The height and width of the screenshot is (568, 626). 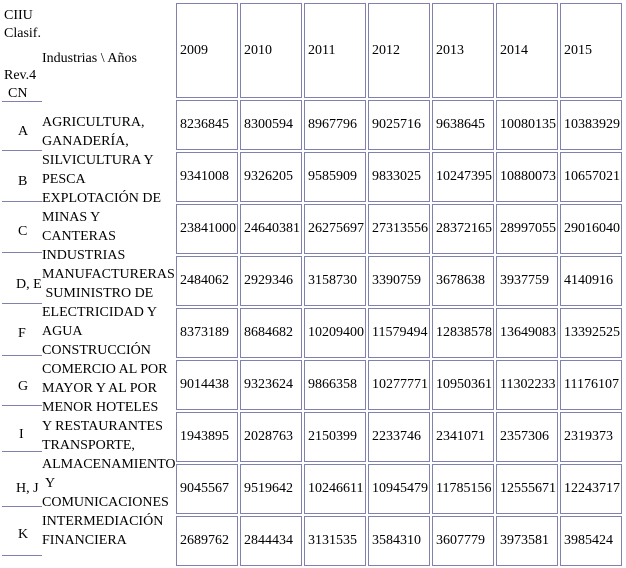 I want to click on value-cell: 8967796, so click(x=335, y=125).